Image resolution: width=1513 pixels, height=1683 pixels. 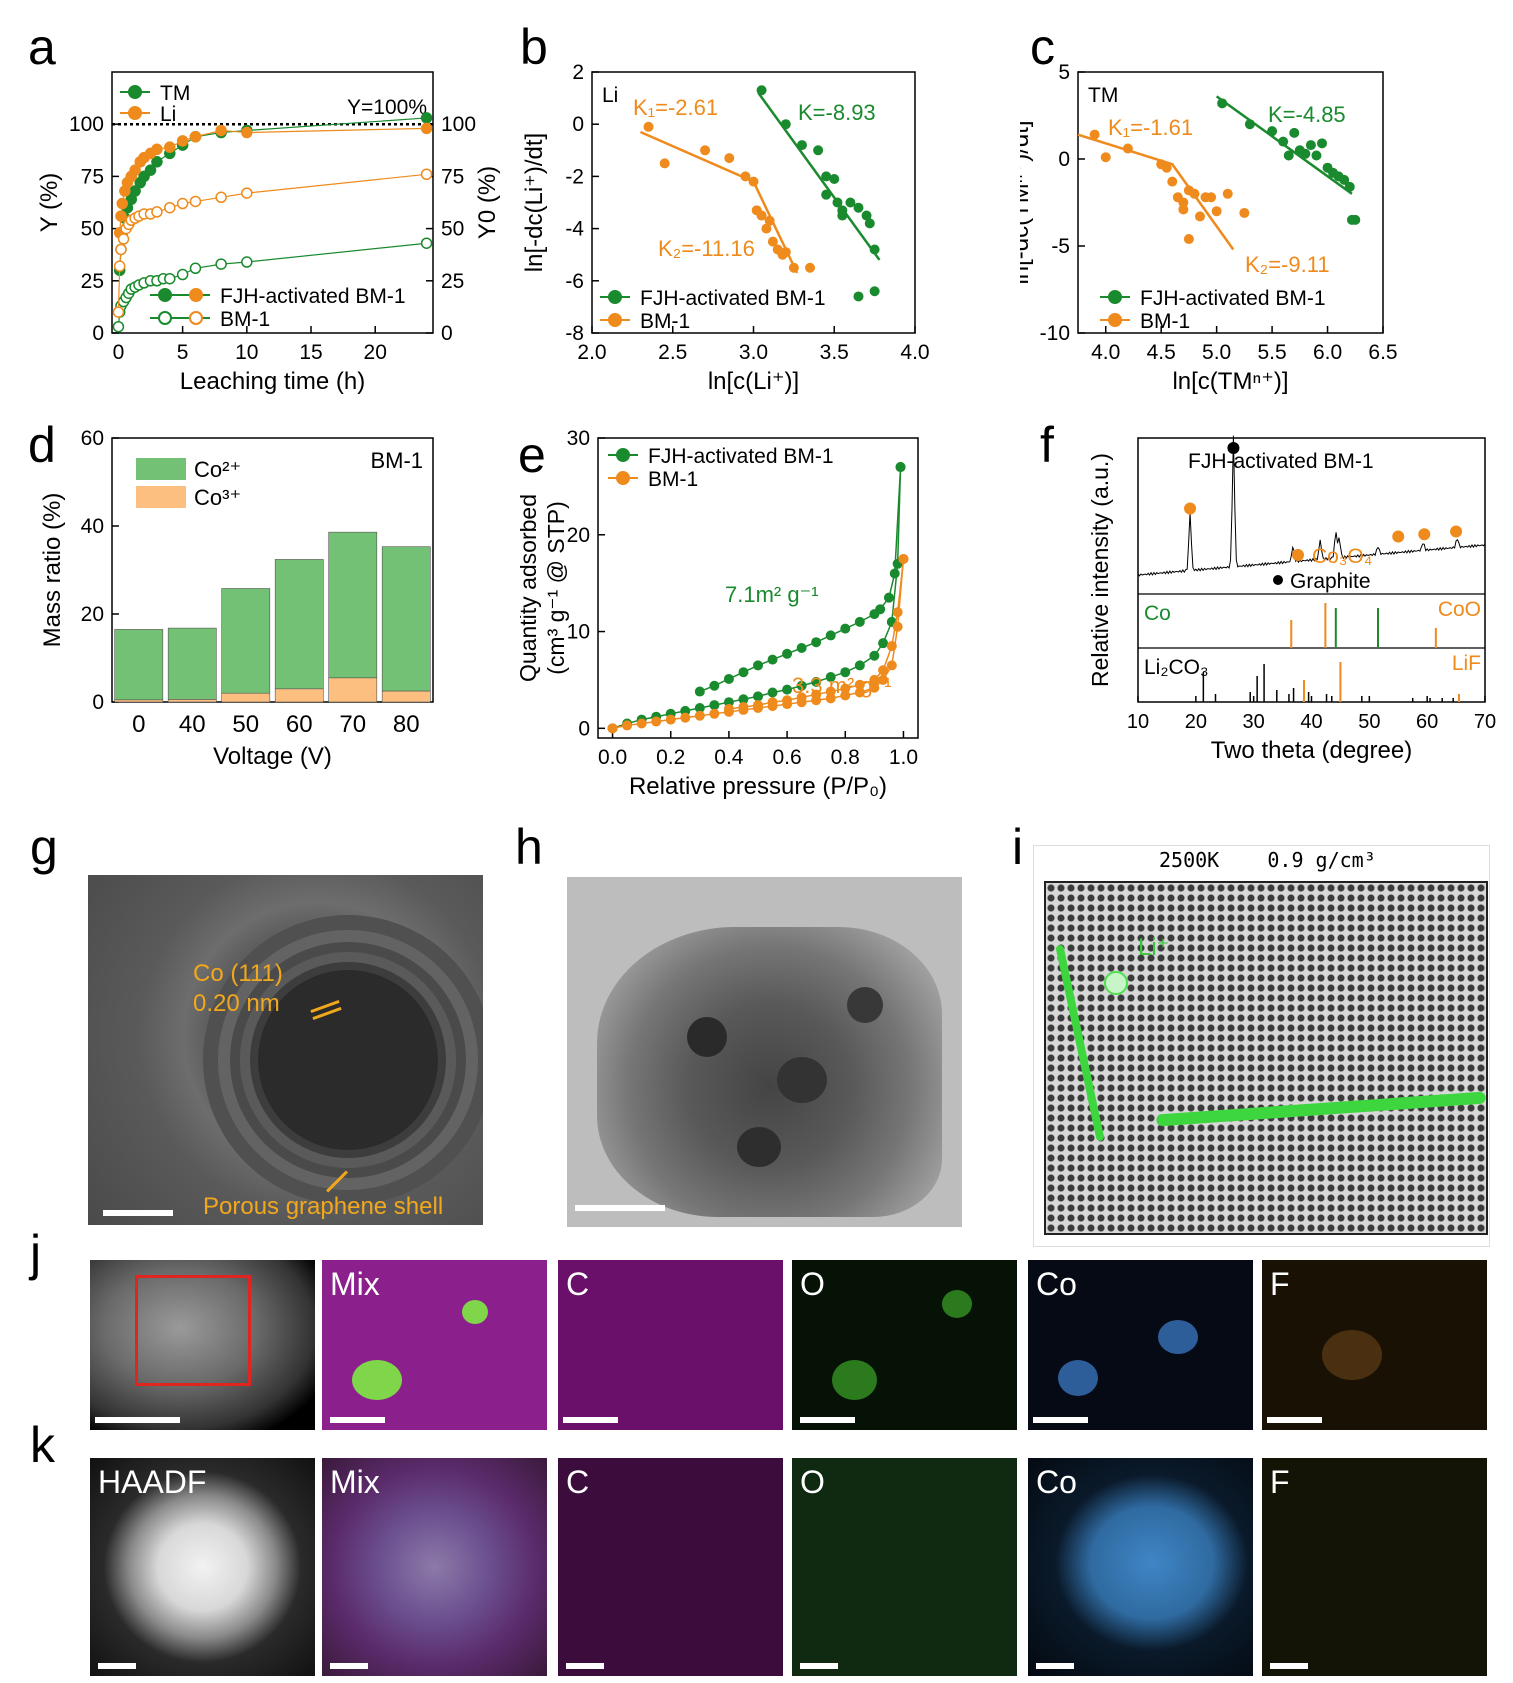 I want to click on xrd-pattern, so click(x=1311, y=506).